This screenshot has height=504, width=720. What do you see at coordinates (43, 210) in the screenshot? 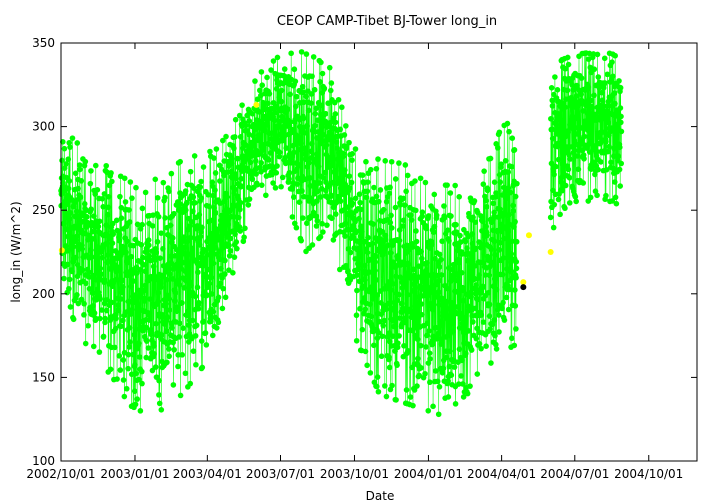
I see `y-tick-label: 250` at bounding box center [43, 210].